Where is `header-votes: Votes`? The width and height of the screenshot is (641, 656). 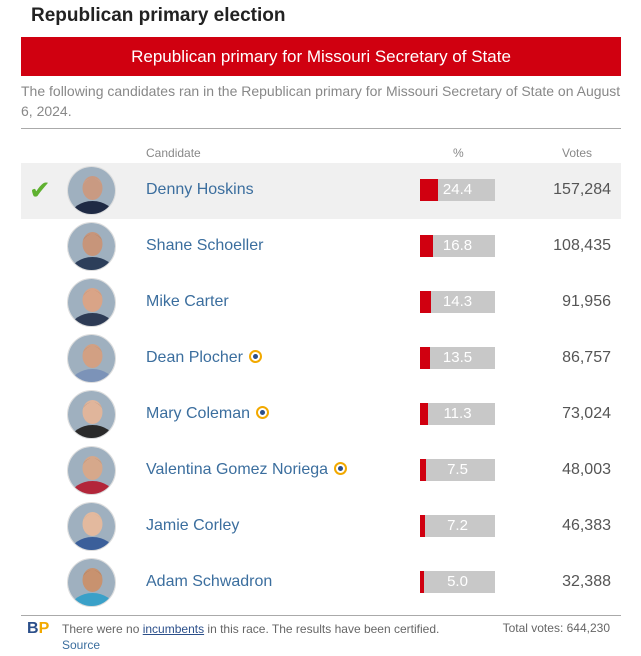 header-votes: Votes is located at coordinates (577, 153).